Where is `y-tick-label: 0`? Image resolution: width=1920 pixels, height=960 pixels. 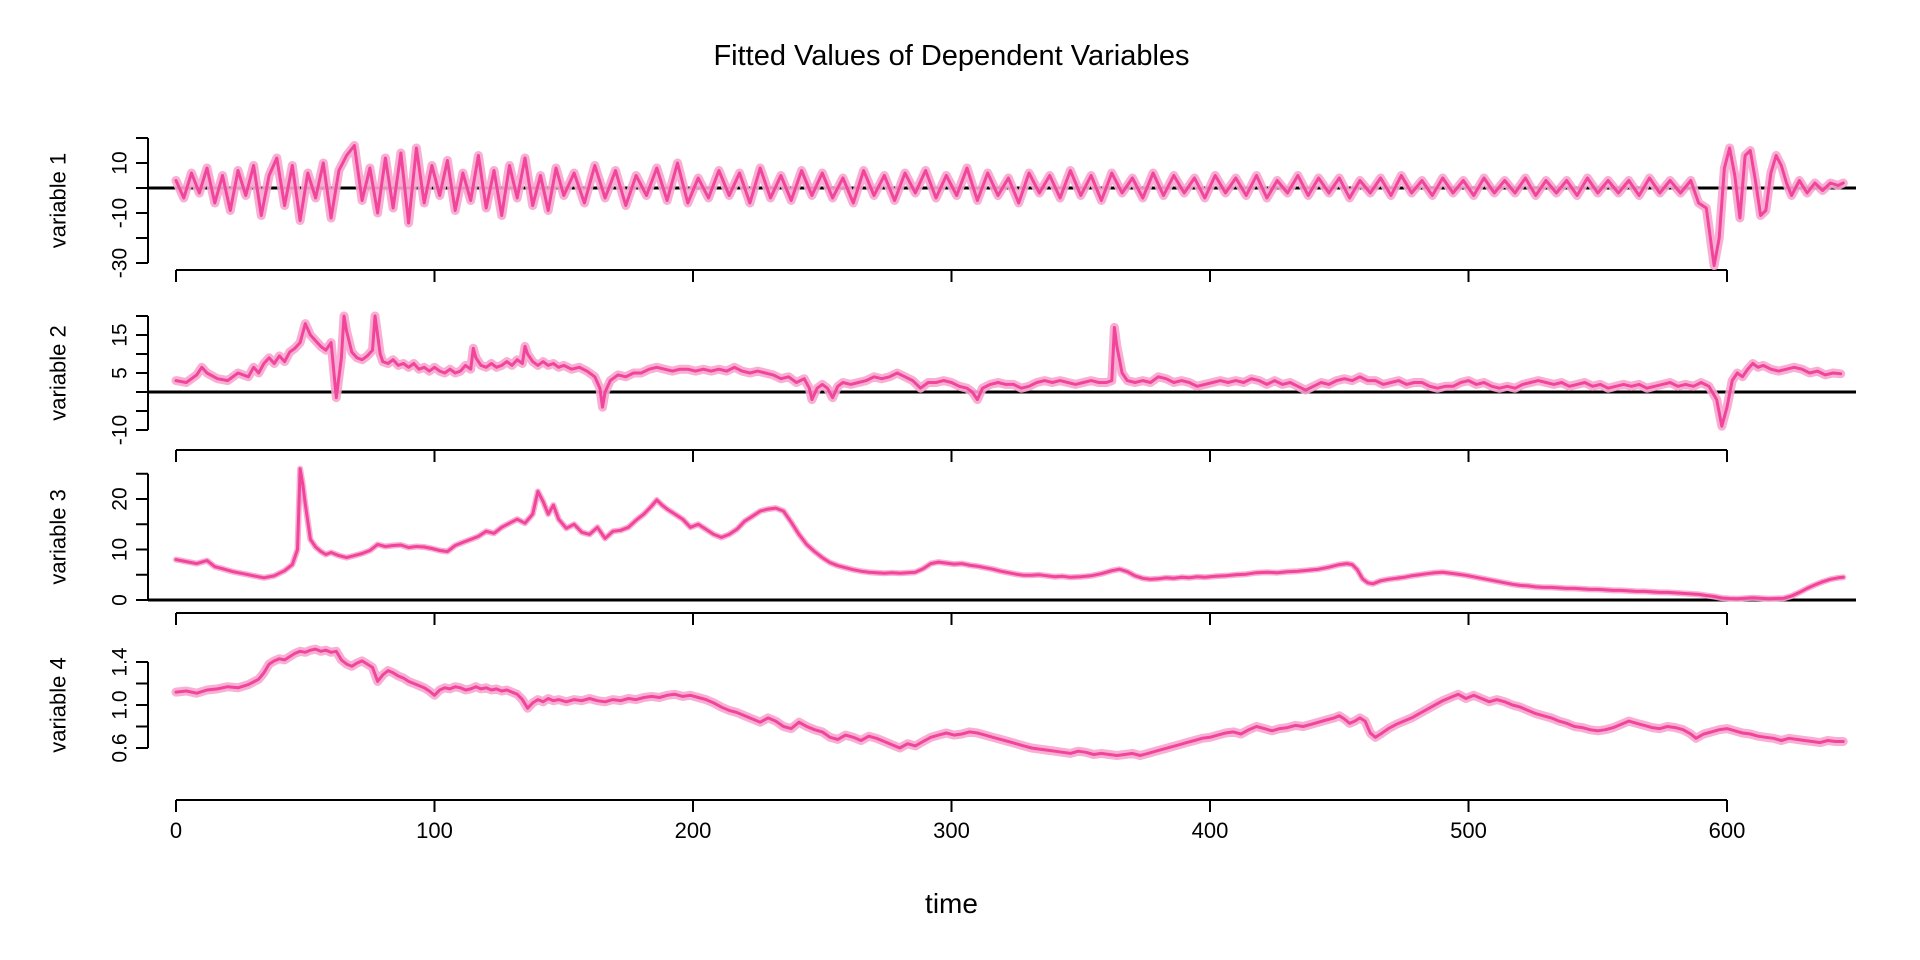 y-tick-label: 0 is located at coordinates (120, 600).